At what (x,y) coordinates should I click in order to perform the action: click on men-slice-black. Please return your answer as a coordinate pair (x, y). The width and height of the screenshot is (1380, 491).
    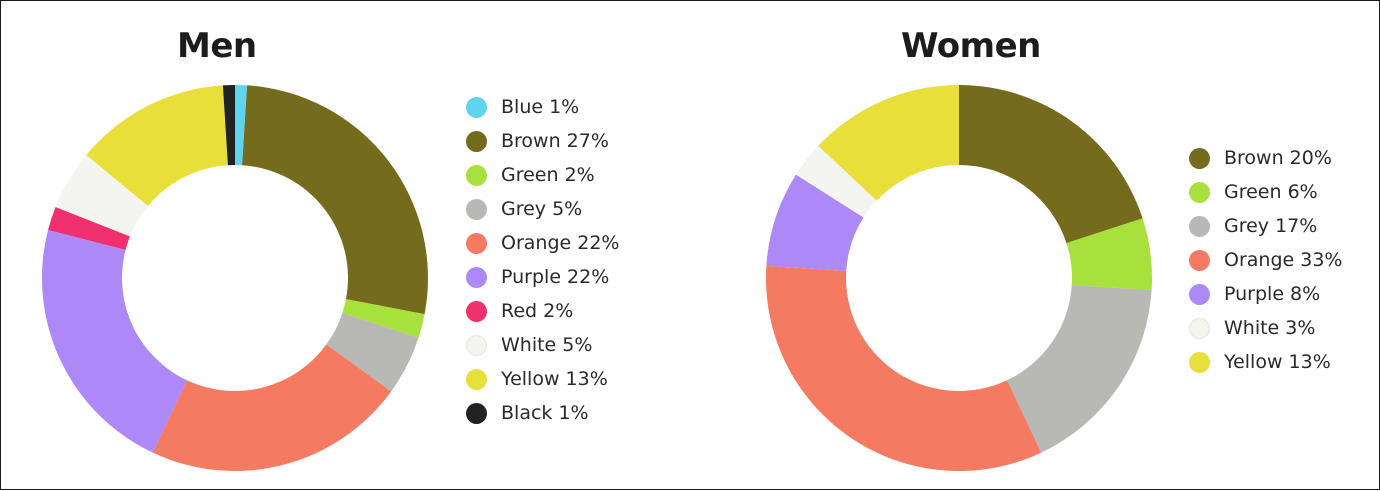
    Looking at the image, I should click on (228, 125).